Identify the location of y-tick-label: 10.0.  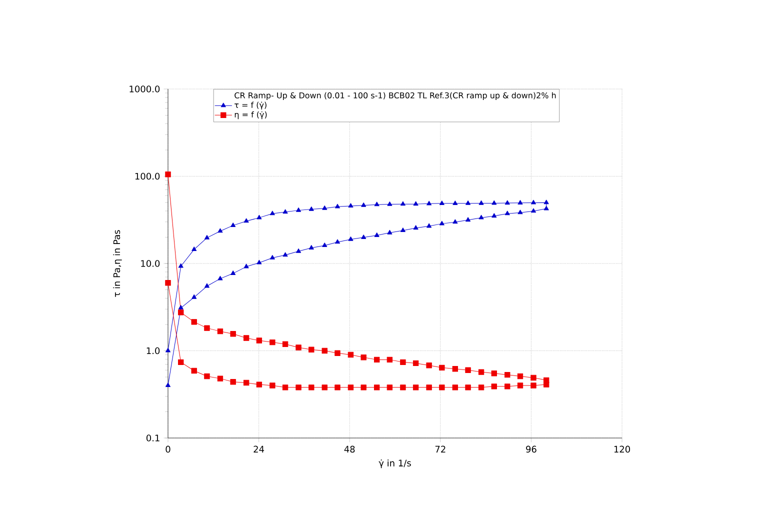
(150, 263).